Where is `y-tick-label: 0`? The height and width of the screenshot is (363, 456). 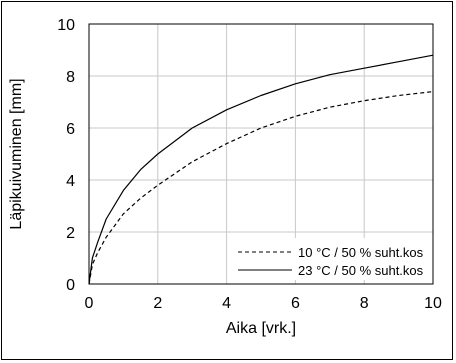
y-tick-label: 0 is located at coordinates (70, 285).